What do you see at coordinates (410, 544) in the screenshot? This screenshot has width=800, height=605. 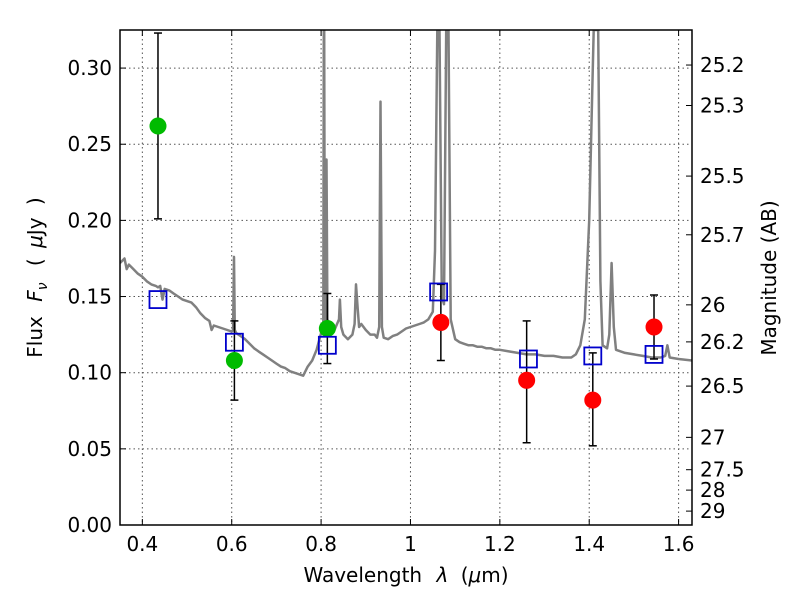 I see `x-tick-label: 1` at bounding box center [410, 544].